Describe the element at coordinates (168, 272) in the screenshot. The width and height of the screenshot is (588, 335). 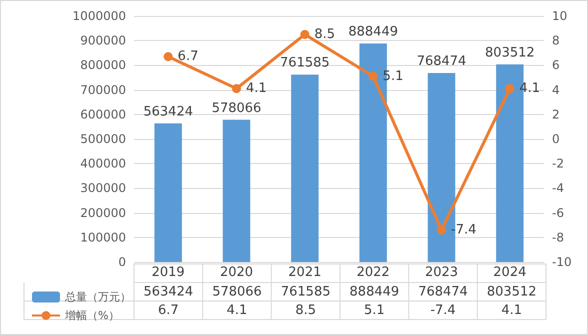
I see `x-tick-label: 2019` at that location.